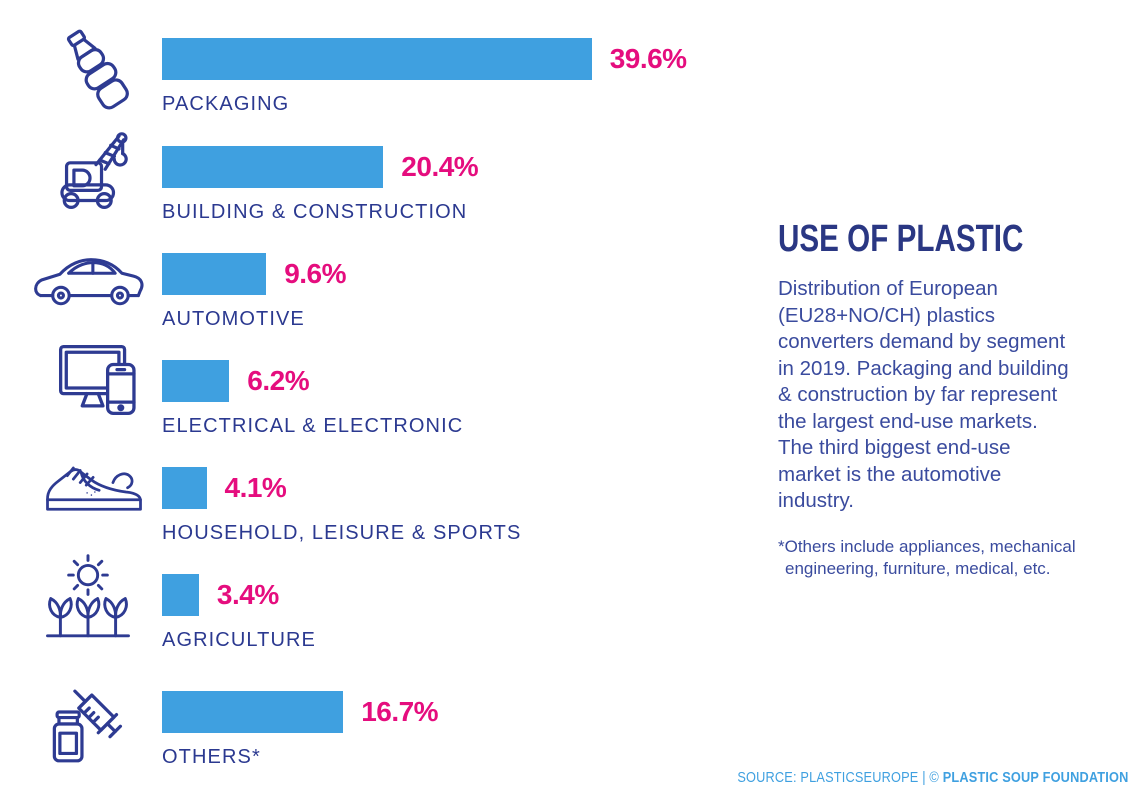  Describe the element at coordinates (102, 382) in the screenshot. I see `monitor-smartphone-icon` at that location.